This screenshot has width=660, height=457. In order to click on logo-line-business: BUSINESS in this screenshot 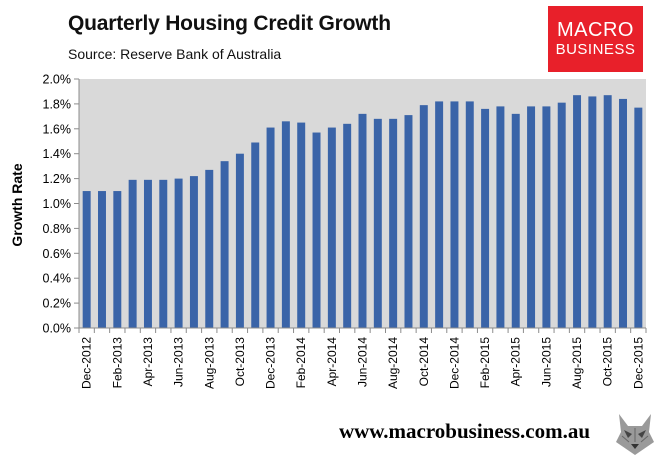, I will do `click(595, 49)`.